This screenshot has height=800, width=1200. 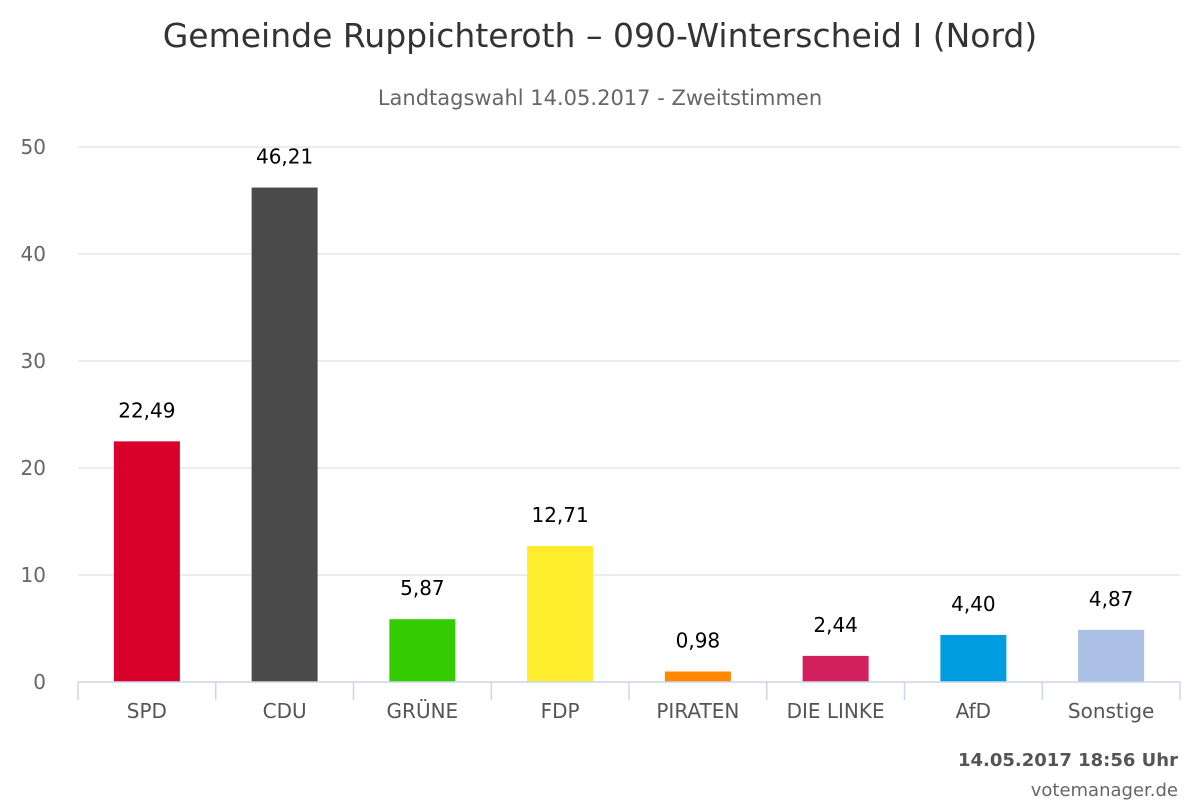 I want to click on y-axis-tick-labels: 0 10 20 30 40 50, so click(x=33, y=414).